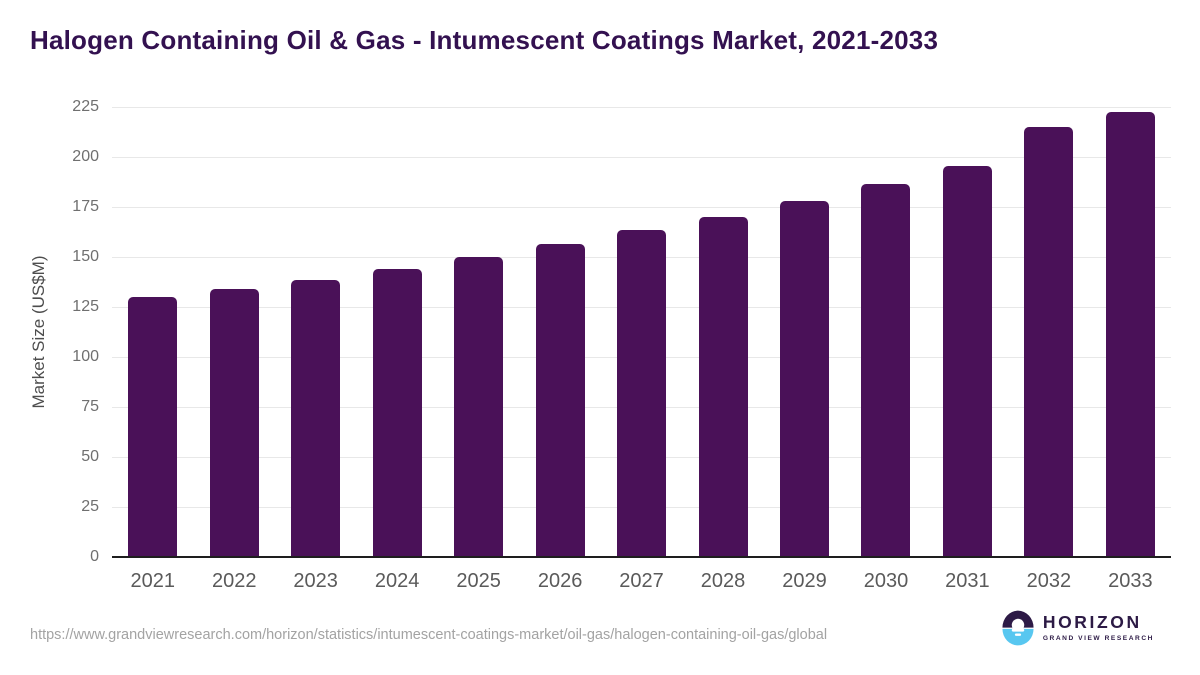 This screenshot has height=675, width=1200. I want to click on bar-slot-2024, so click(396, 413).